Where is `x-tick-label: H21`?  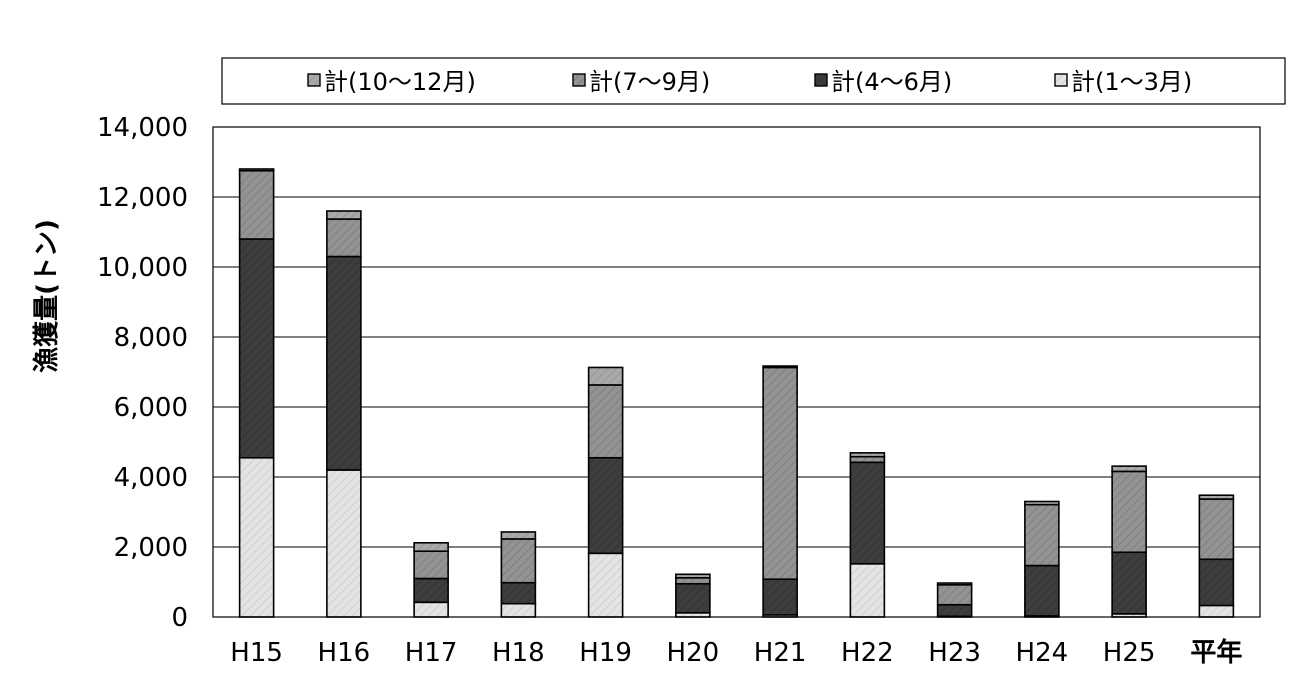 x-tick-label: H21 is located at coordinates (780, 653).